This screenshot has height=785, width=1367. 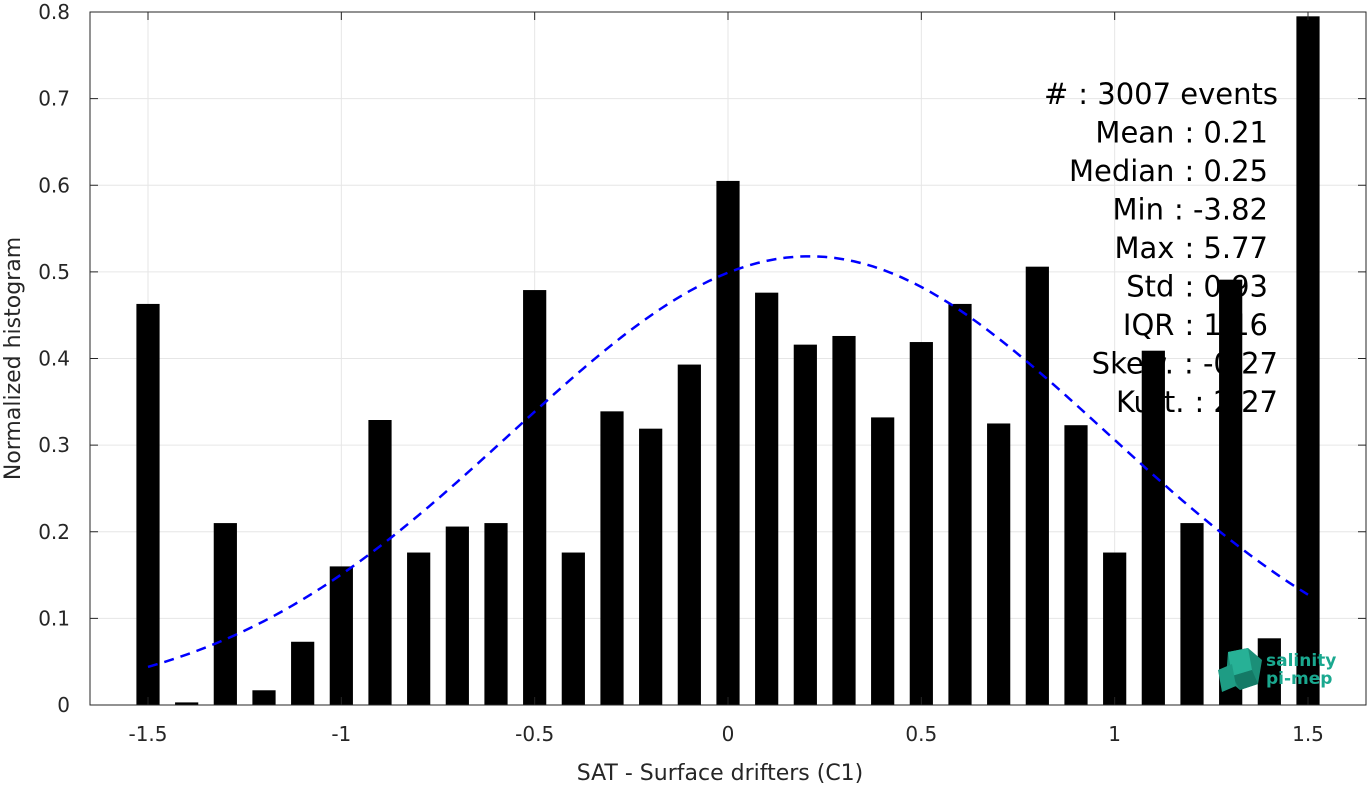 What do you see at coordinates (63, 705) in the screenshot?
I see `y-tick-label: 0` at bounding box center [63, 705].